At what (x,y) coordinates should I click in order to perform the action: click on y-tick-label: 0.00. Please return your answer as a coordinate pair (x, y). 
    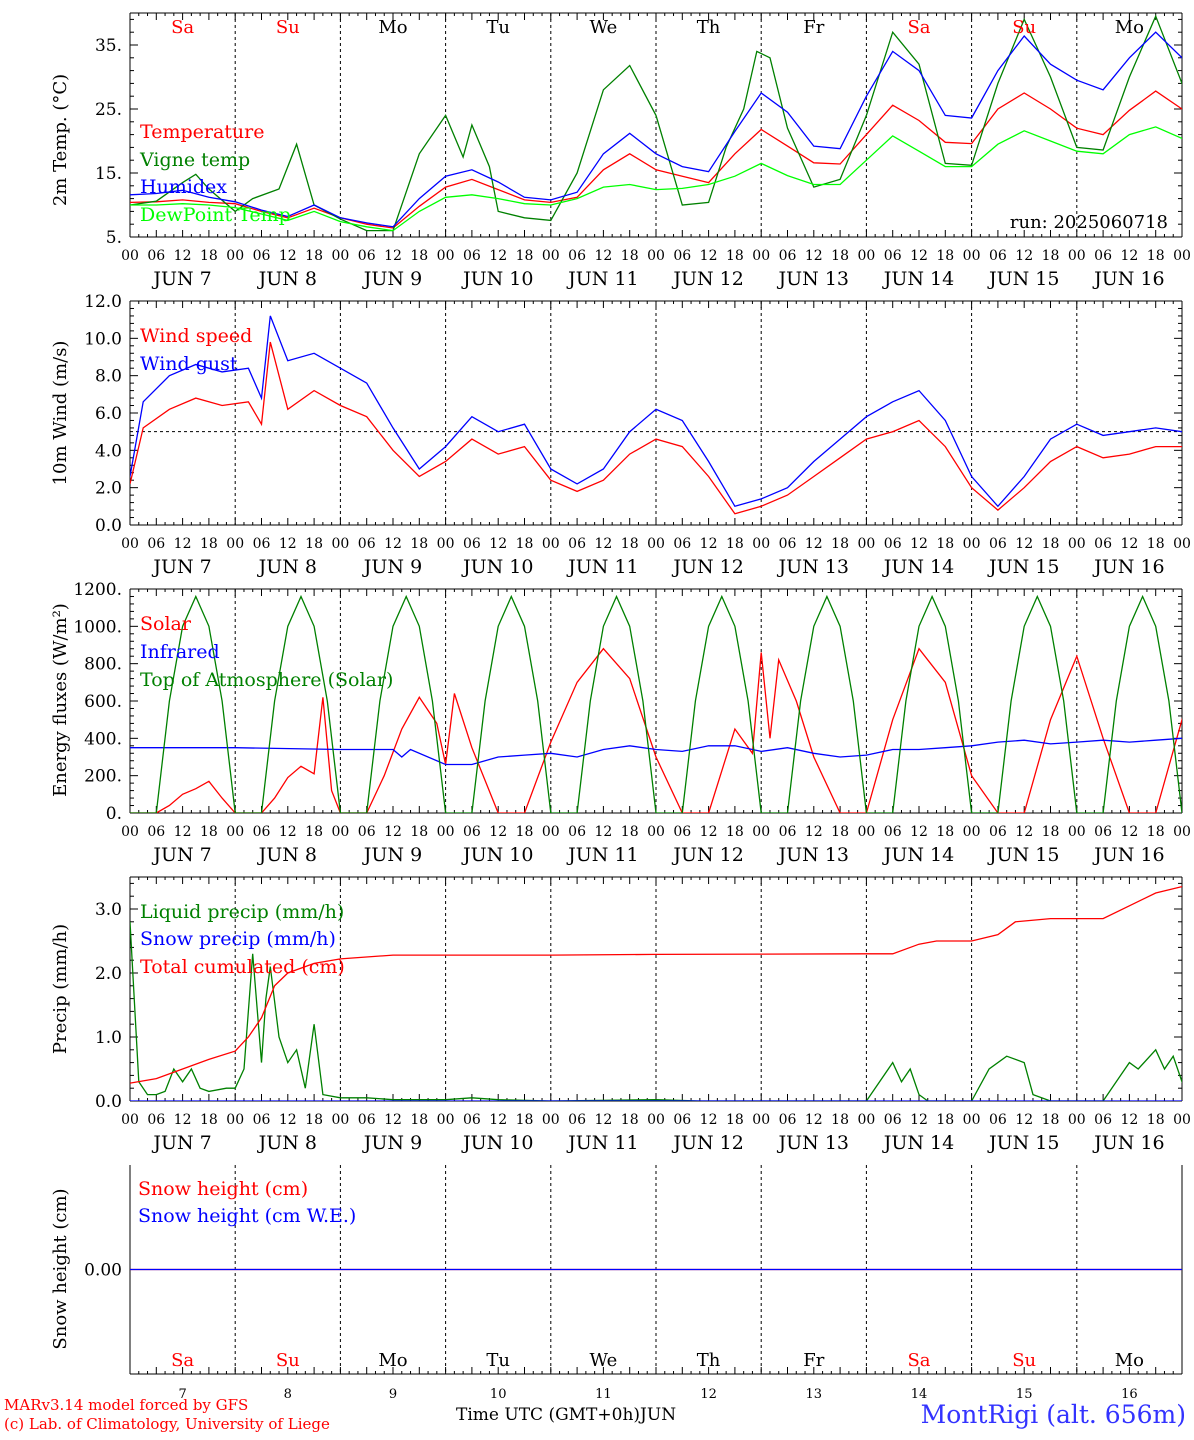
    Looking at the image, I should click on (103, 1271).